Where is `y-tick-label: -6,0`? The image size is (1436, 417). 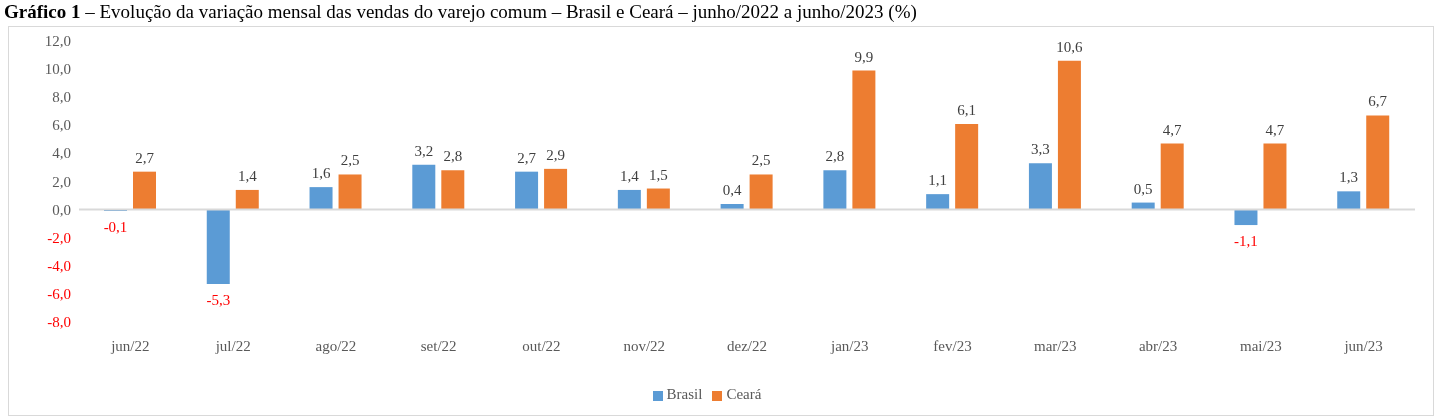
y-tick-label: -6,0 is located at coordinates (59, 293).